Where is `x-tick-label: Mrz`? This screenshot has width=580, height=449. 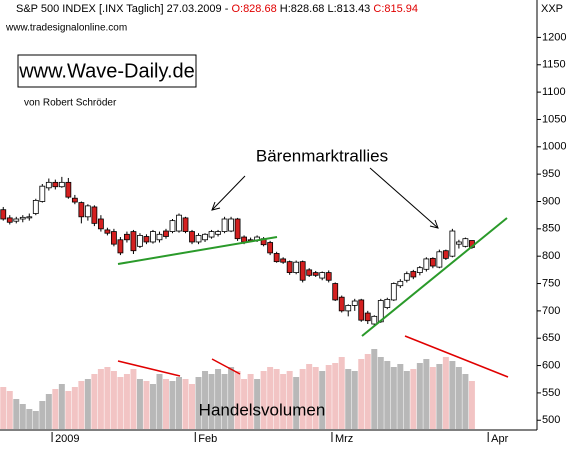
x-tick-label: Mrz is located at coordinates (344, 439).